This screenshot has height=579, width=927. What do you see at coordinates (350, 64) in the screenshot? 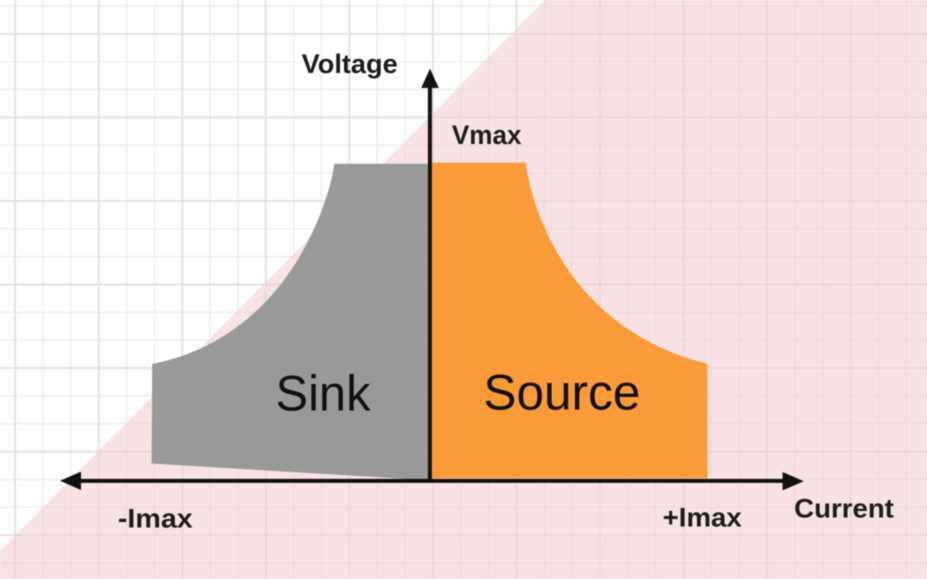
I see `svg-text: Voltage` at bounding box center [350, 64].